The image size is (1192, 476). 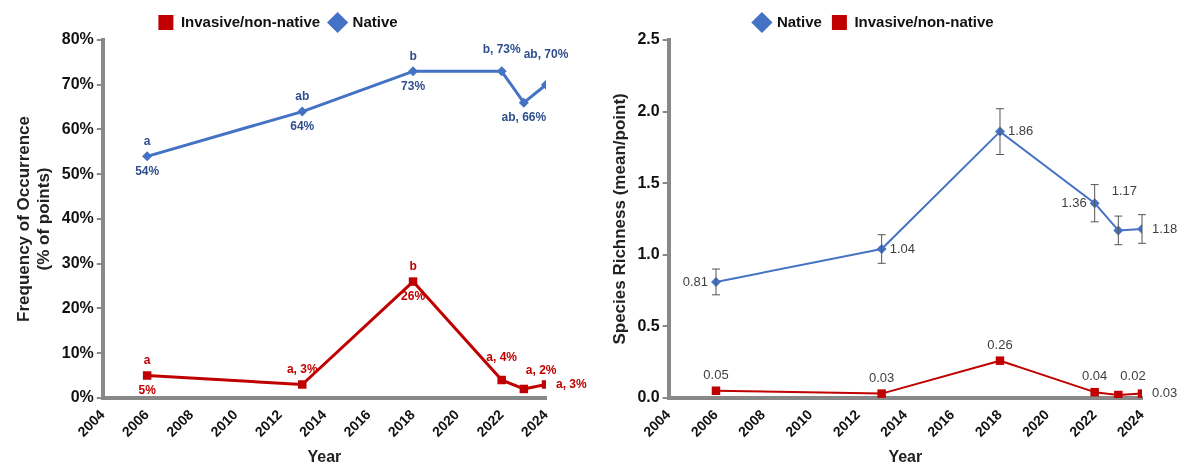 I want to click on data-label: 1.18, so click(x=1165, y=228).